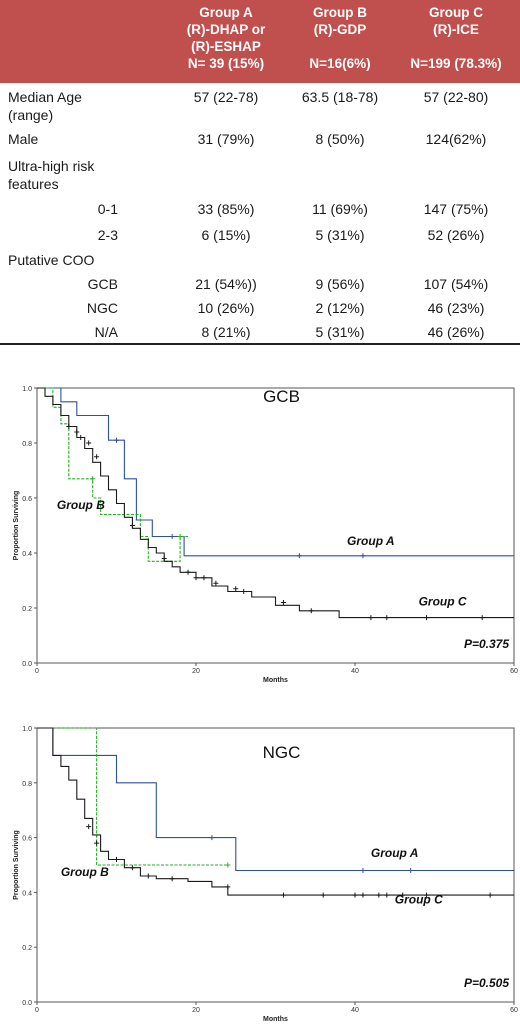  What do you see at coordinates (456, 63) in the screenshot?
I see `header-group-c-n: N=199 (78.3%)` at bounding box center [456, 63].